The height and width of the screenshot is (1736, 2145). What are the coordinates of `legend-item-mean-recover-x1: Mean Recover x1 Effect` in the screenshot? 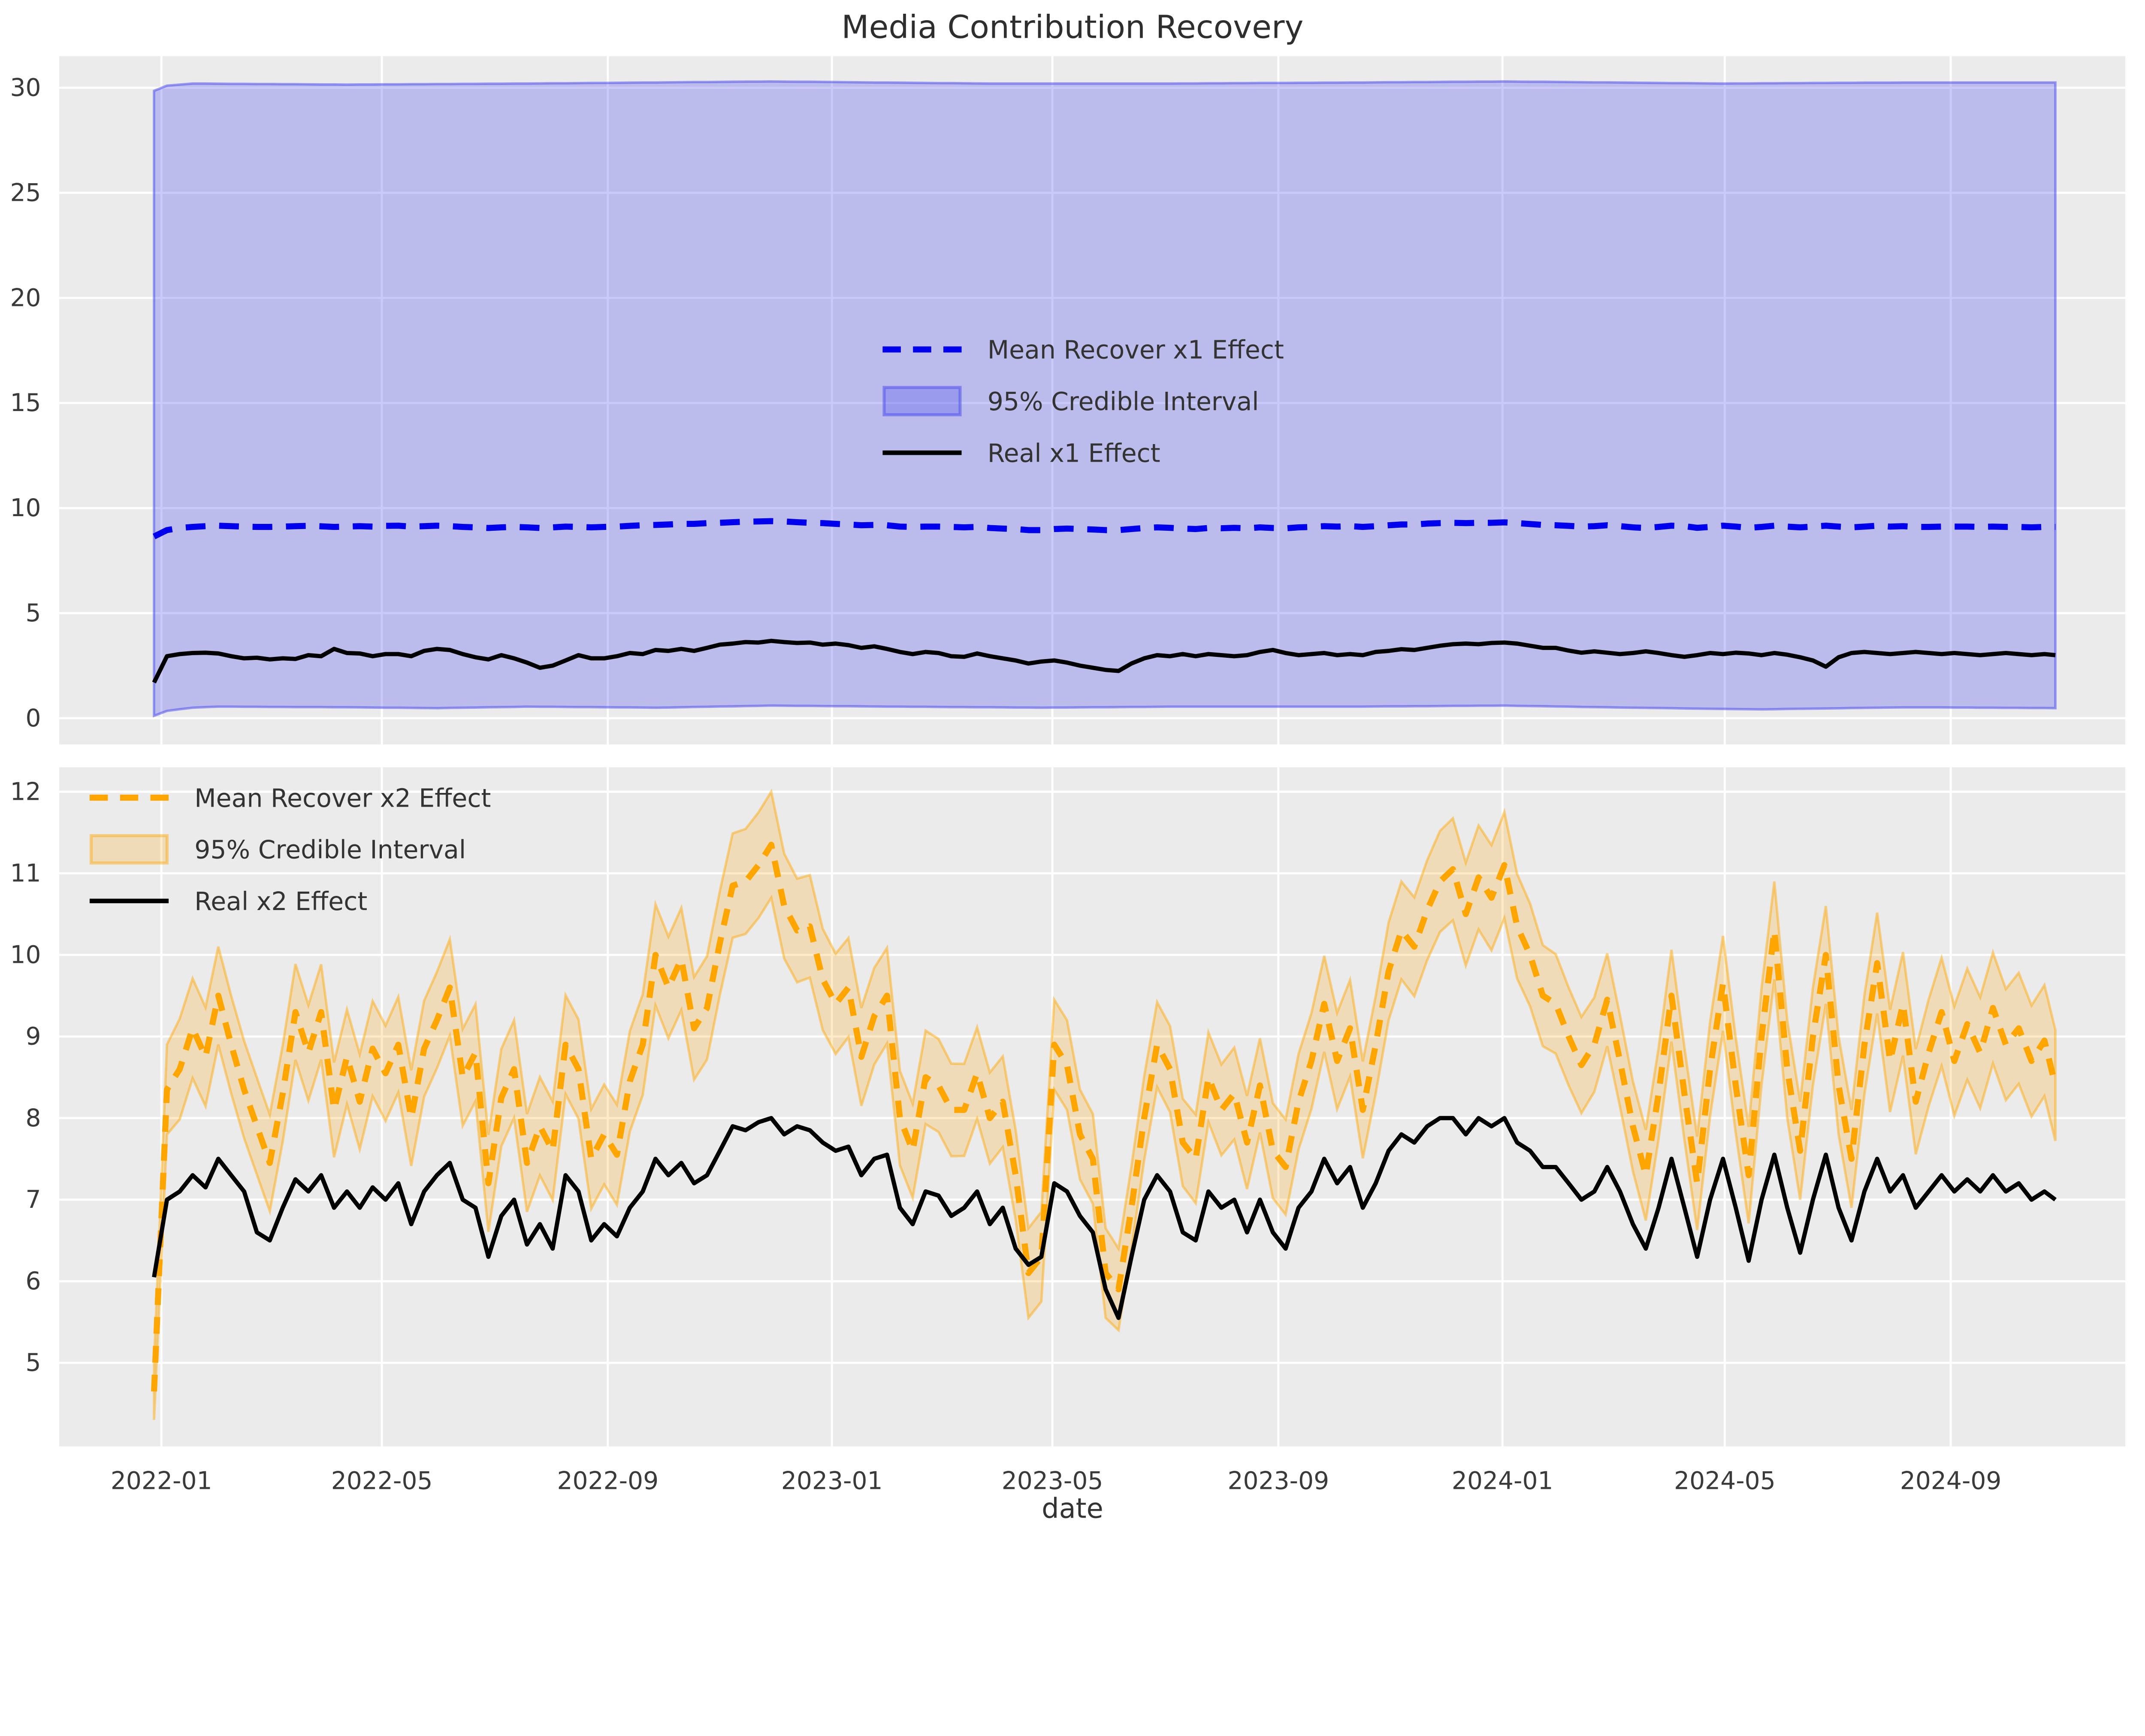 It's located at (1081, 349).